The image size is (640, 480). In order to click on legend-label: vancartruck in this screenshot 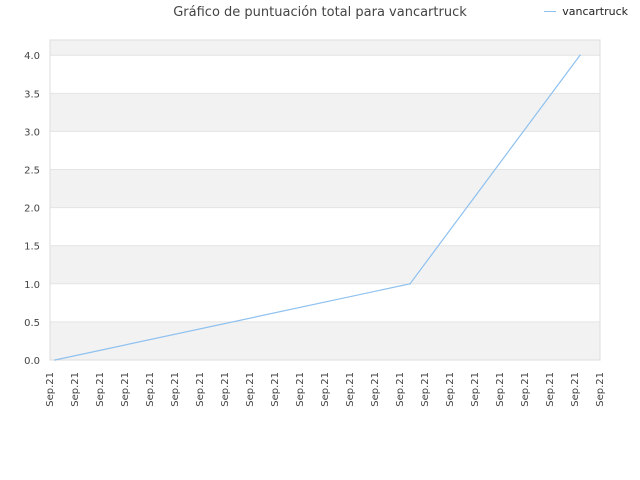, I will do `click(595, 11)`.